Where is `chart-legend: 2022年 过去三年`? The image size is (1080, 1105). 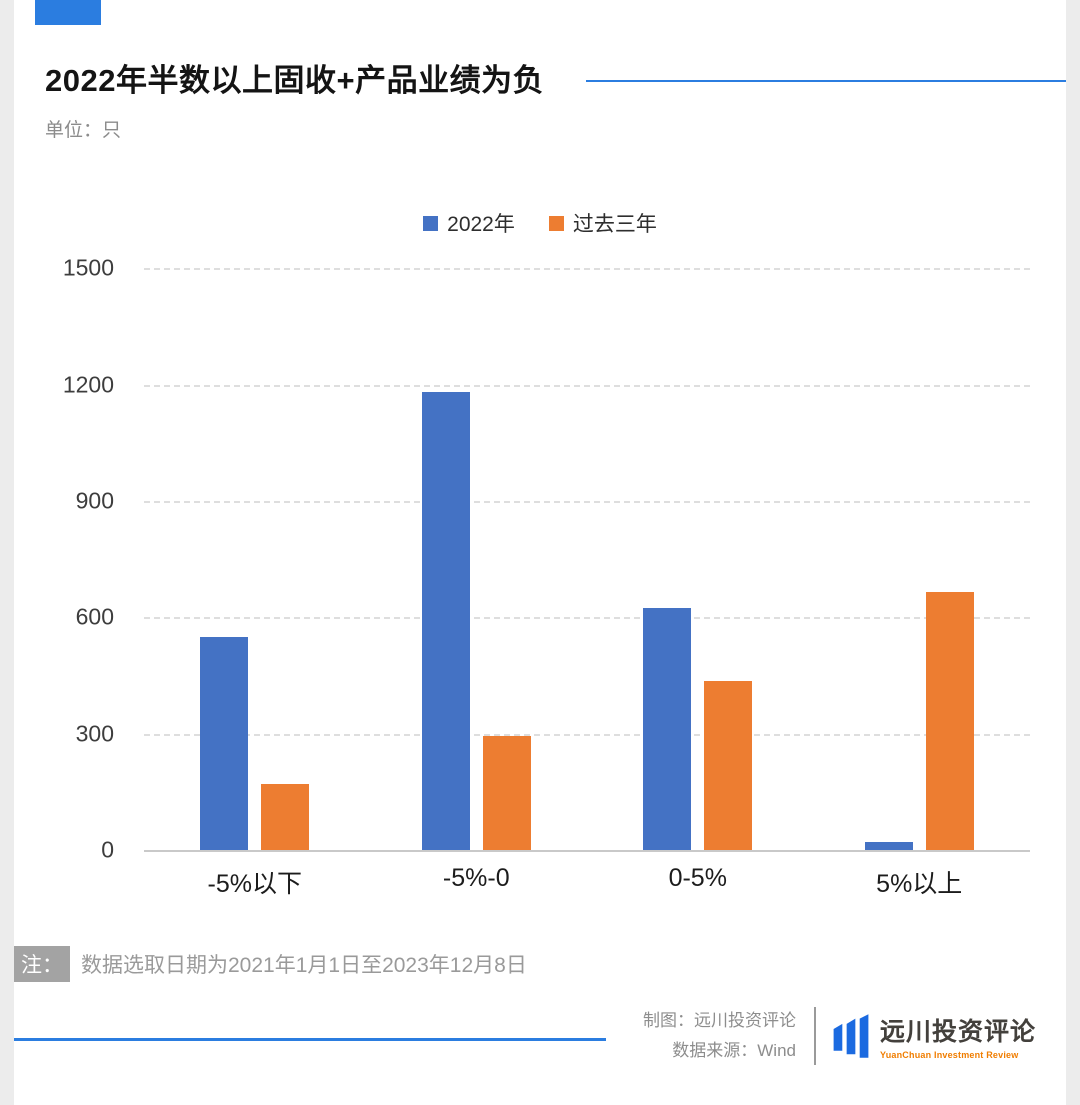 chart-legend: 2022年 过去三年 is located at coordinates (540, 223).